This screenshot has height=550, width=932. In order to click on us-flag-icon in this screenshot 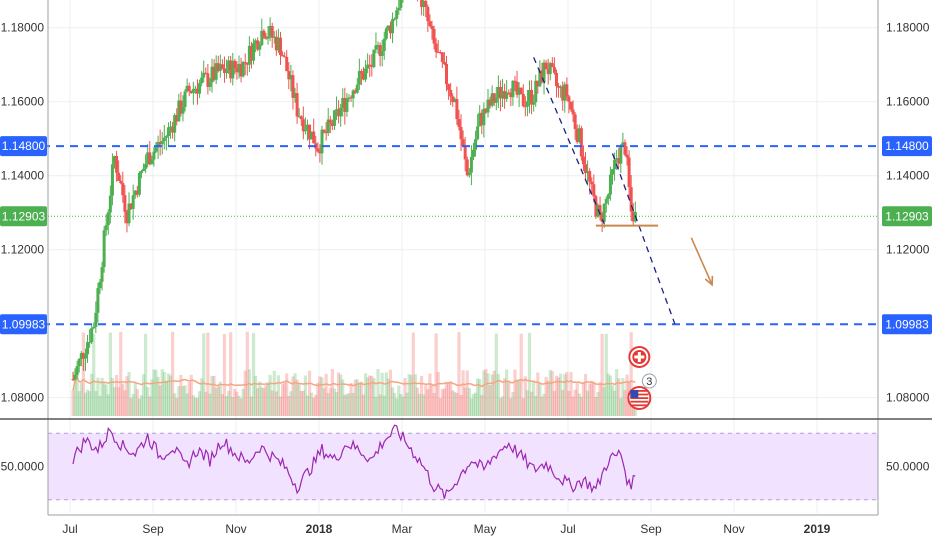, I will do `click(639, 398)`.